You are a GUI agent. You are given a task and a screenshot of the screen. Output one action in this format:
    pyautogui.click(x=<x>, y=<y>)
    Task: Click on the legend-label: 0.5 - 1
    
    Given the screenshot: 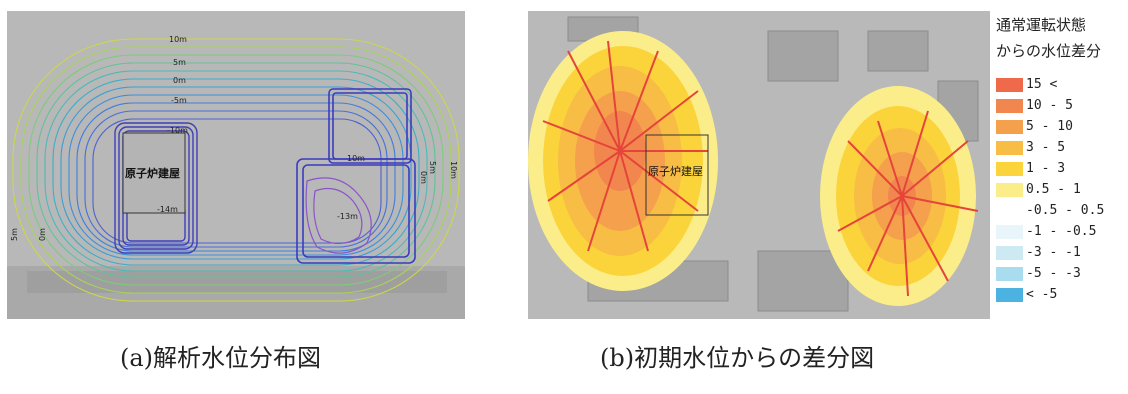 What is the action you would take?
    pyautogui.click(x=1053, y=189)
    